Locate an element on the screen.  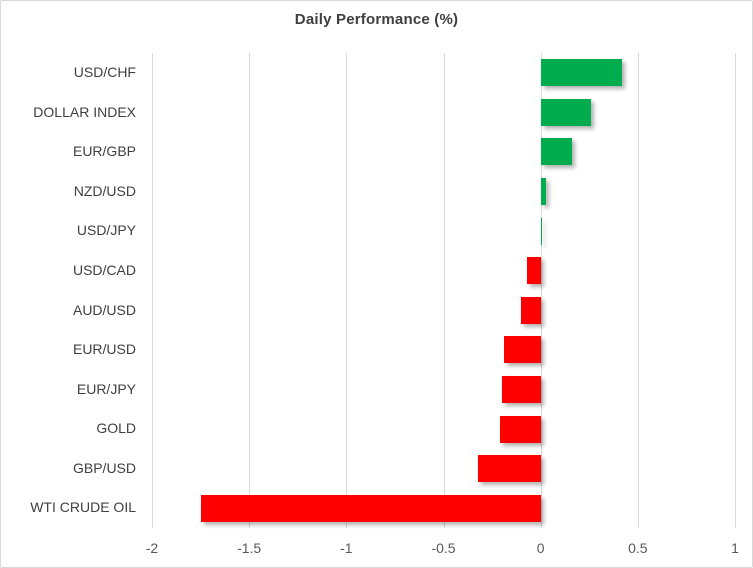
bar-nzd-usd is located at coordinates (543, 192).